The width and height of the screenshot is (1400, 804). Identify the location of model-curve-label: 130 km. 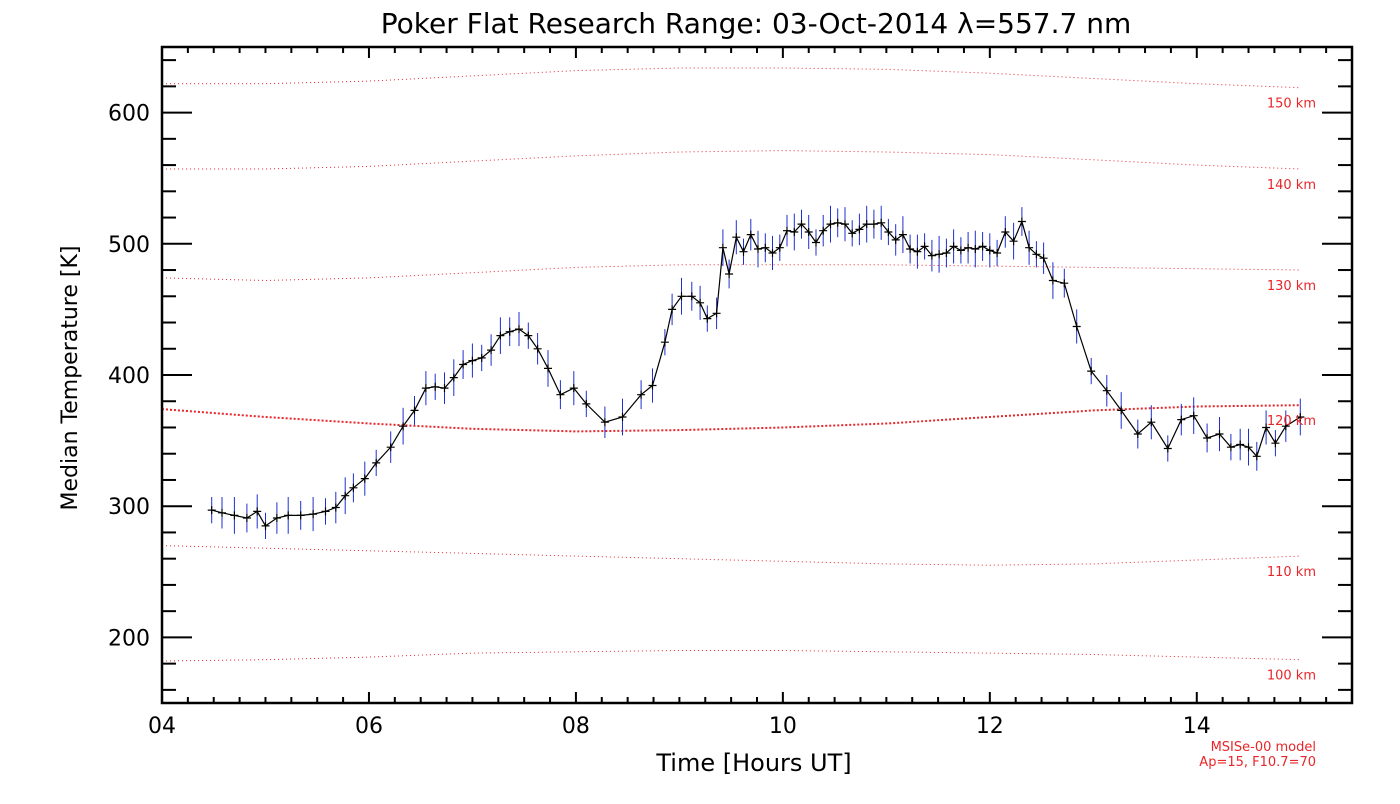
(1291, 286).